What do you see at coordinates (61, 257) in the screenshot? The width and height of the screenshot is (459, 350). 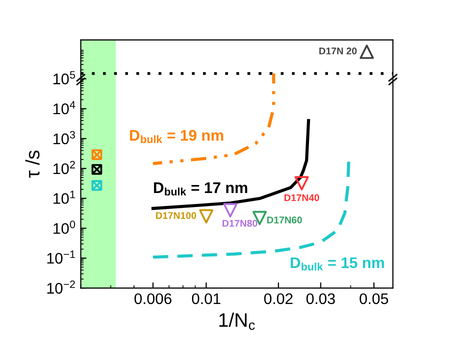 I see `y-tick-label: 10$^{−1}$` at bounding box center [61, 257].